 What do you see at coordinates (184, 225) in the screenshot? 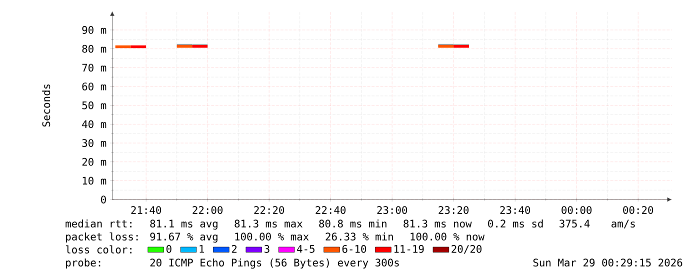
I see `text: 81.1 ms avg` at bounding box center [184, 225].